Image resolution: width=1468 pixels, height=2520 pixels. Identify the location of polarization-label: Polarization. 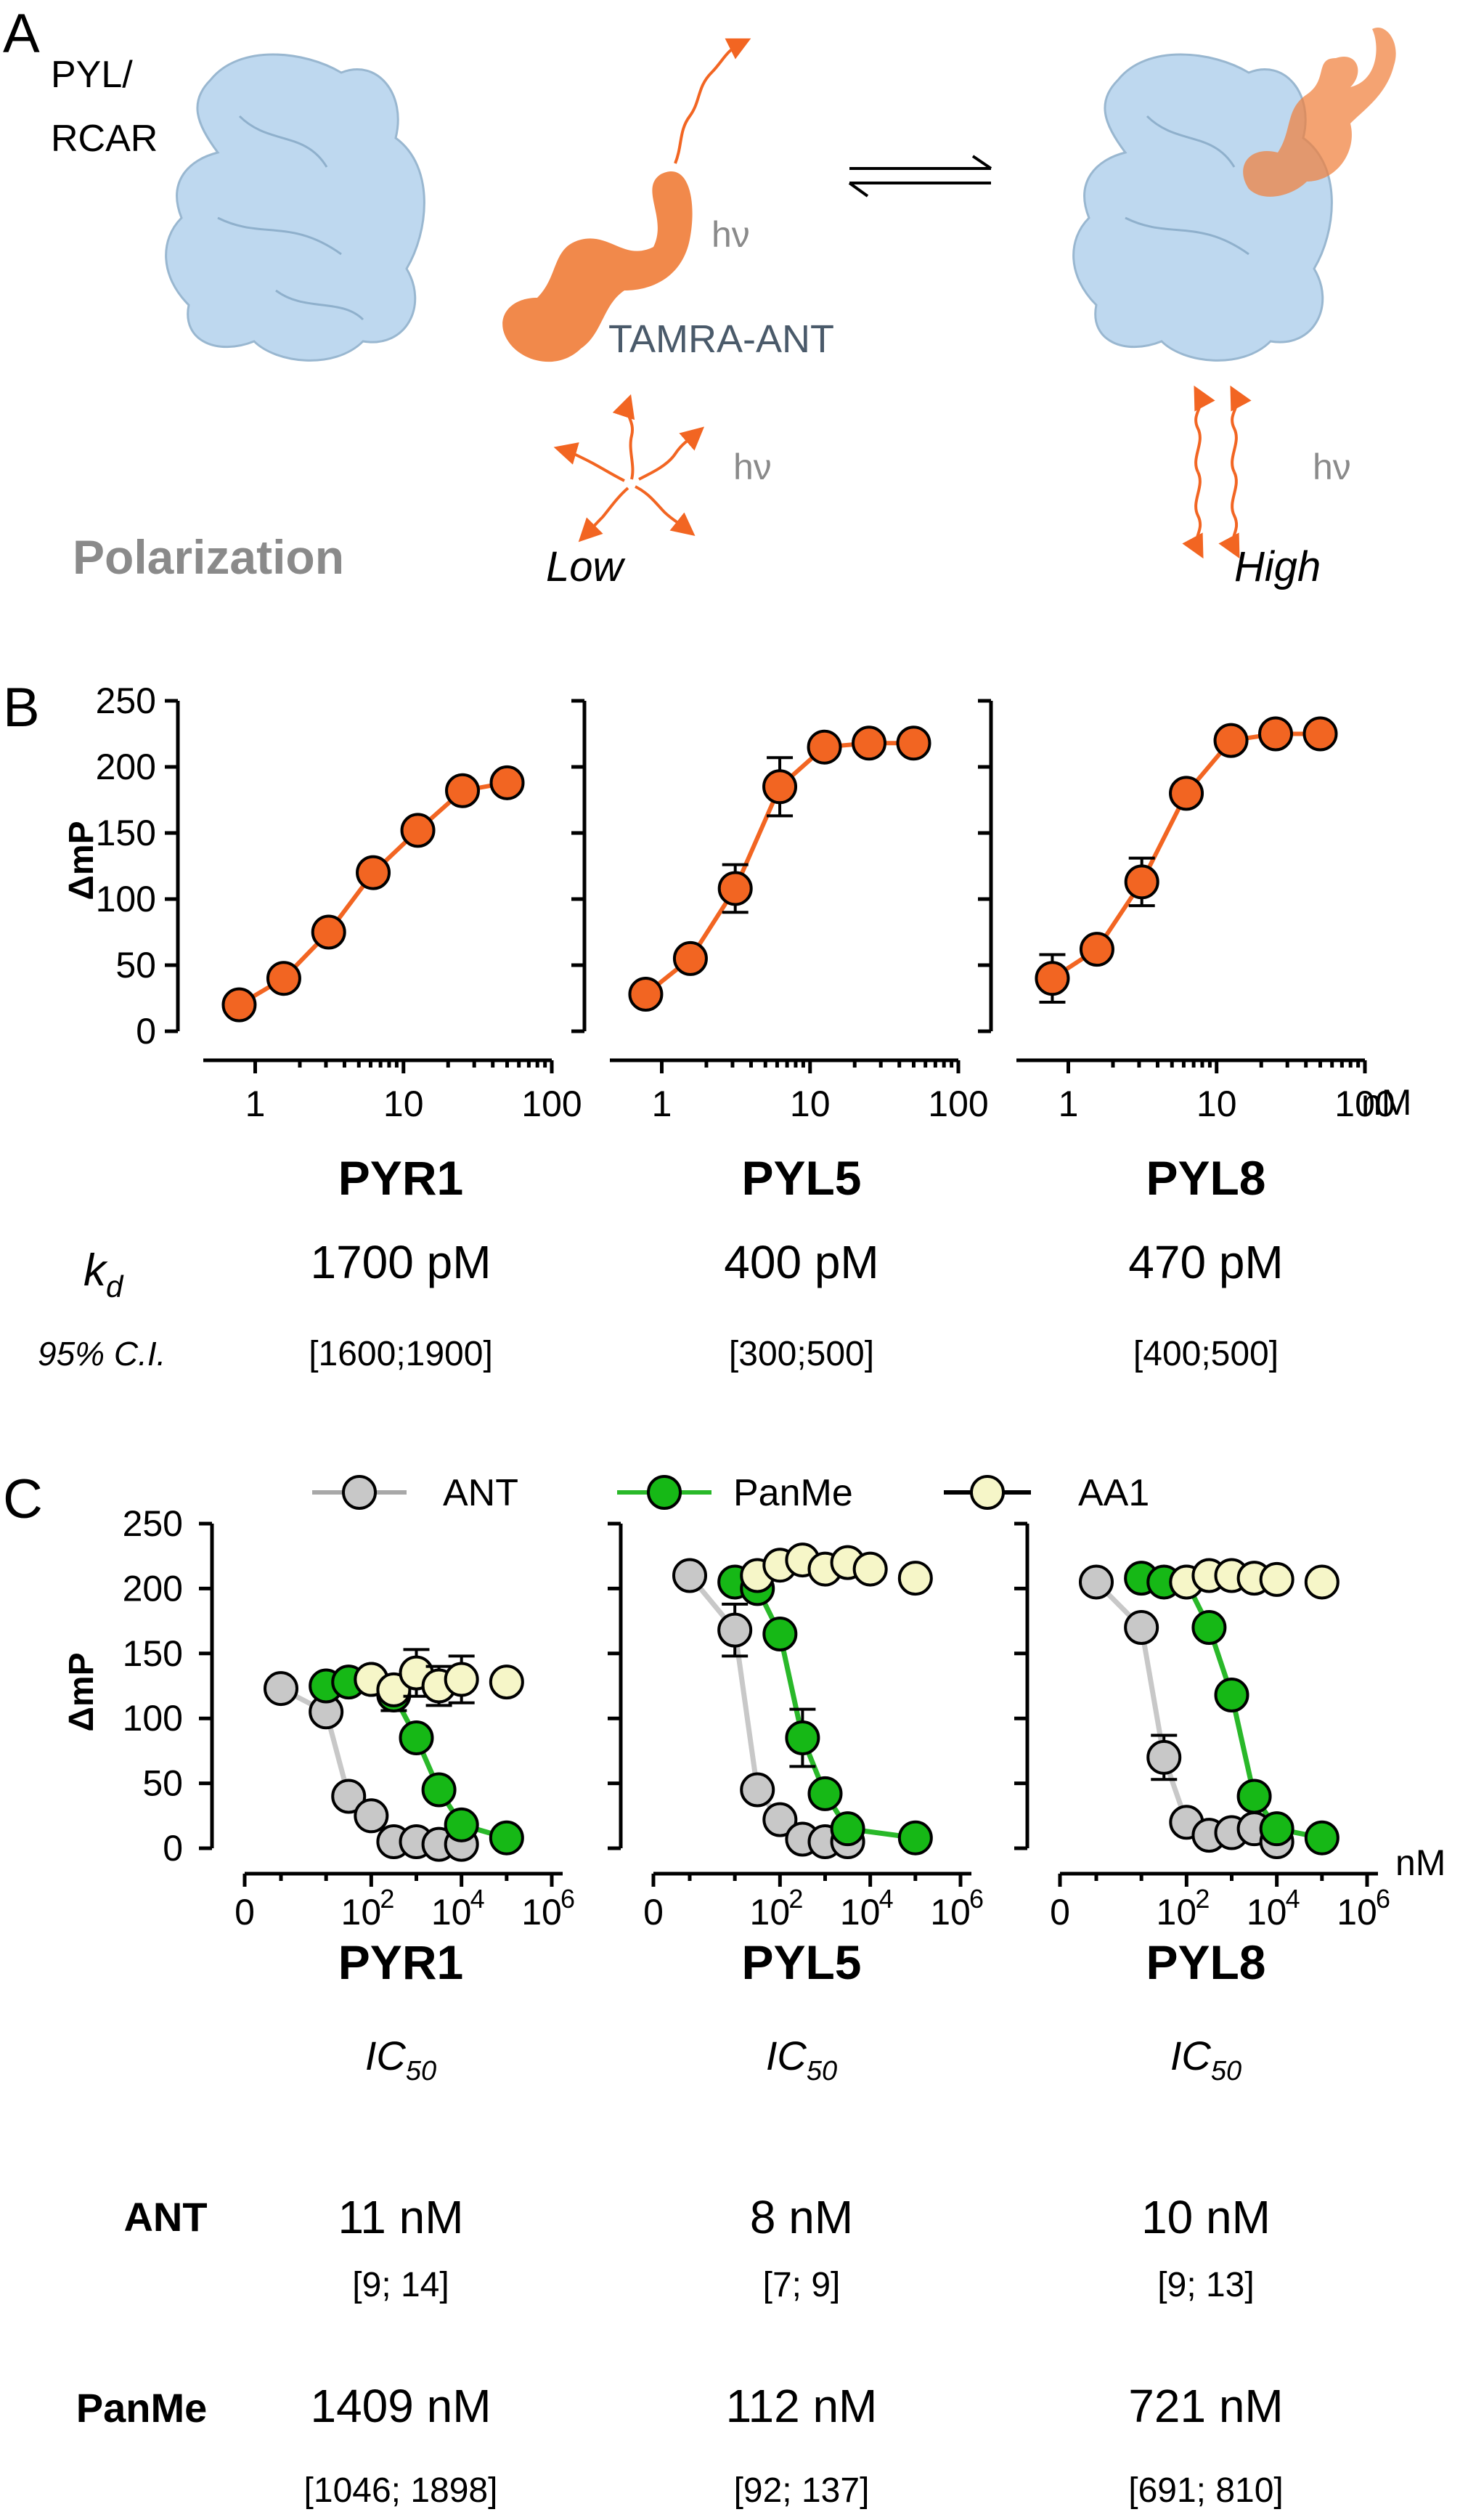
(209, 557).